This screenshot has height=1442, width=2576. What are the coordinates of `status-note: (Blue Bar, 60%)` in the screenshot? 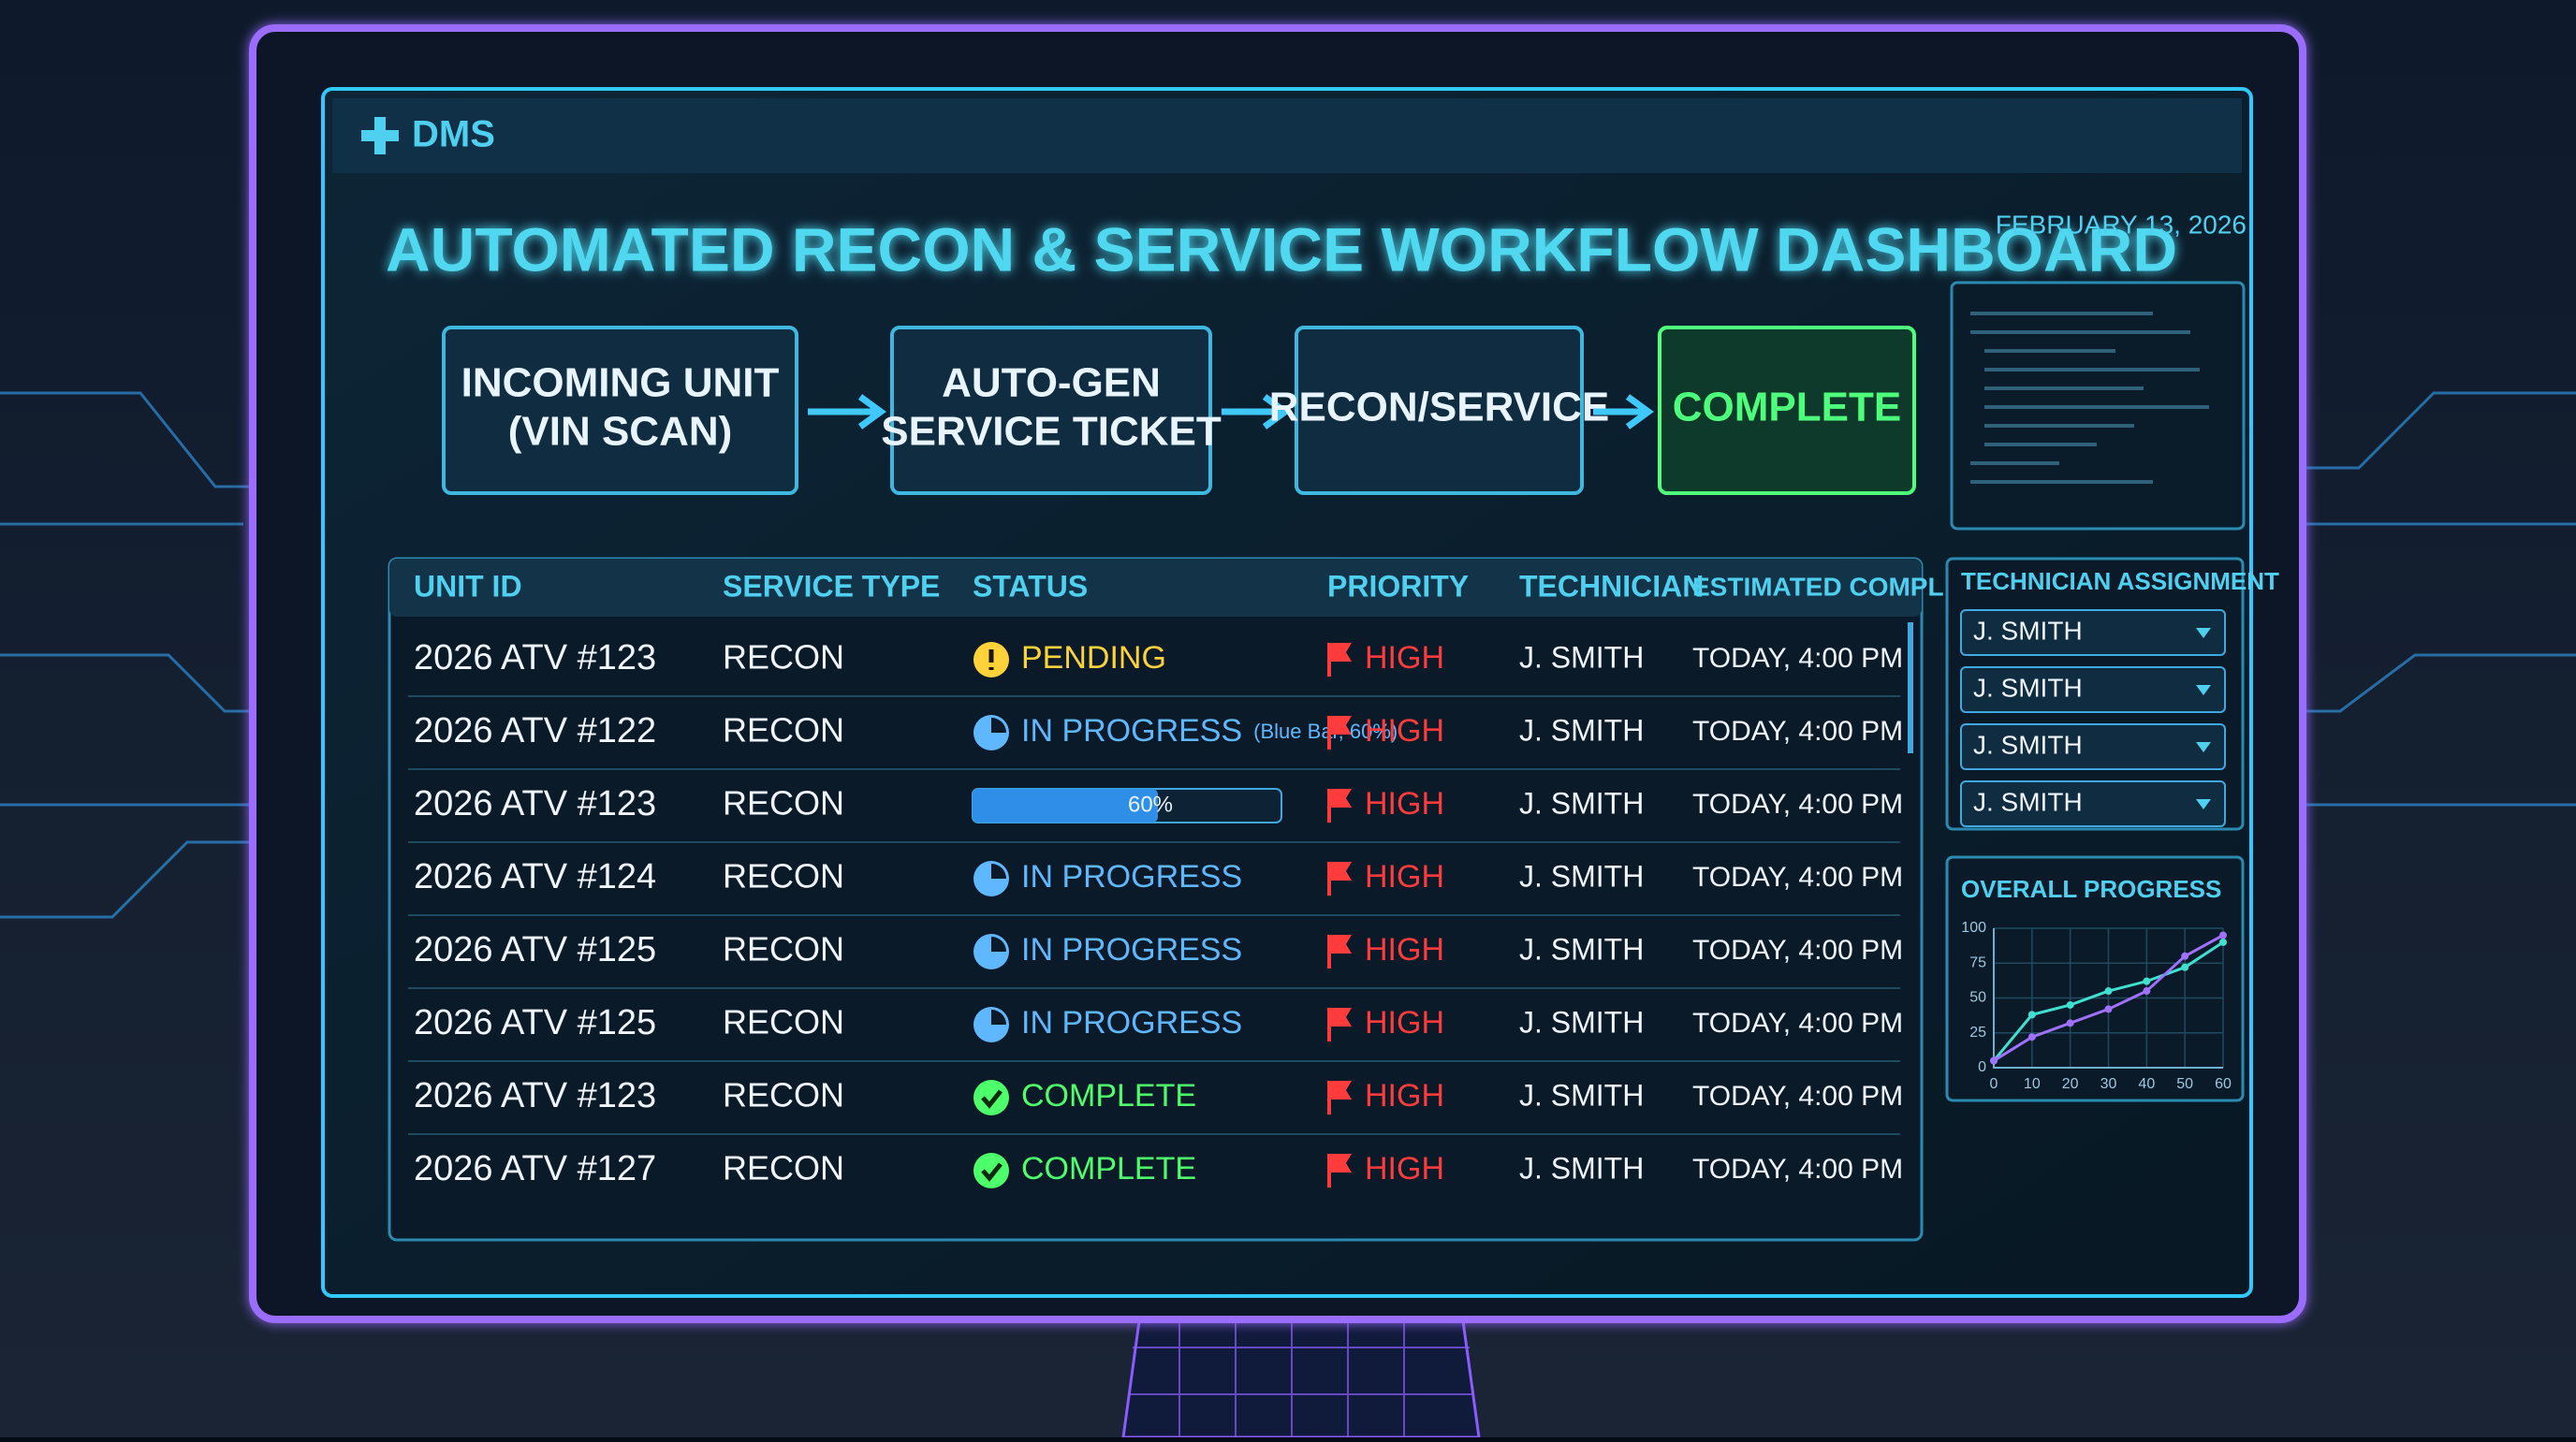 It's located at (1325, 731).